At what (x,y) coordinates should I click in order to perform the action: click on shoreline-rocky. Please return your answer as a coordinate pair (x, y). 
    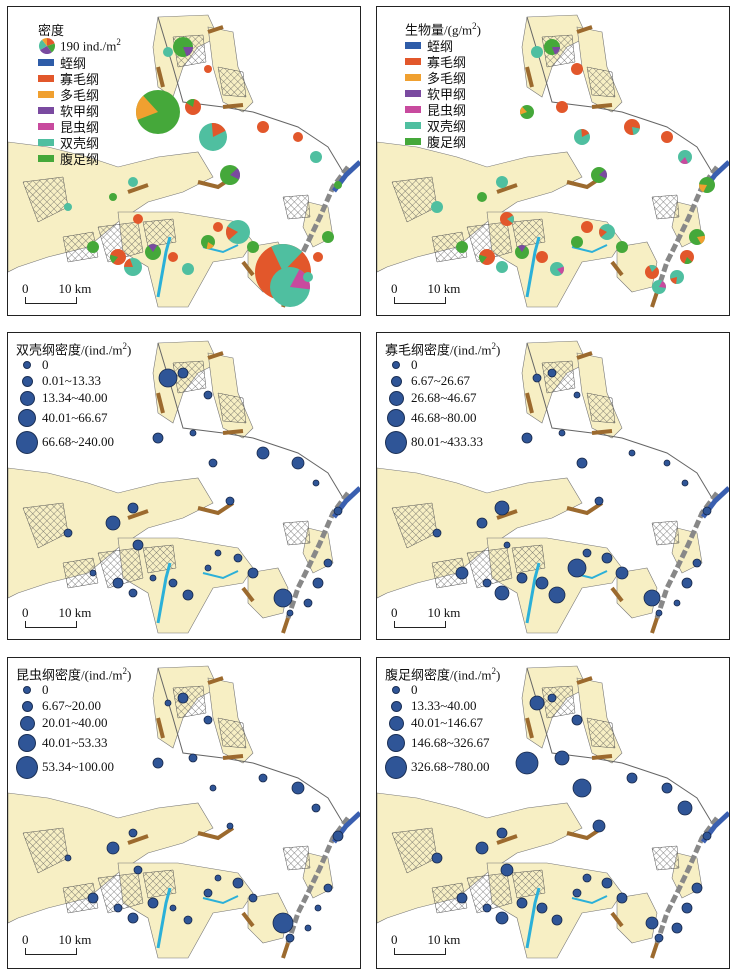
    Looking at the image, I should click on (317, 555).